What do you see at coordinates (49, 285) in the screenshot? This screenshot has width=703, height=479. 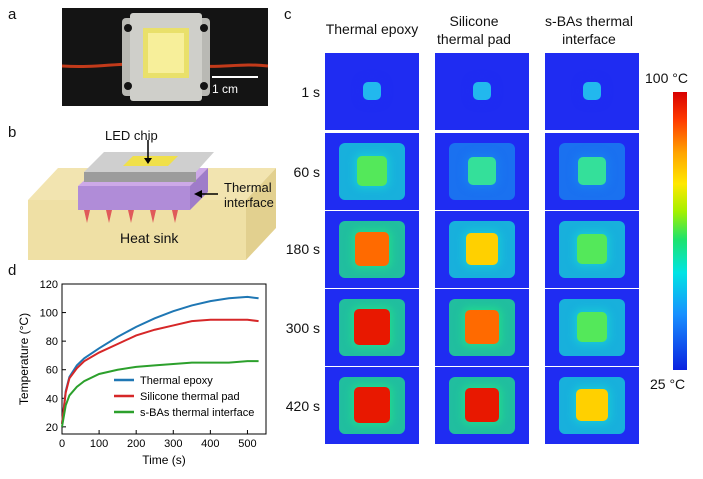 I see `y-tick-label: 120` at bounding box center [49, 285].